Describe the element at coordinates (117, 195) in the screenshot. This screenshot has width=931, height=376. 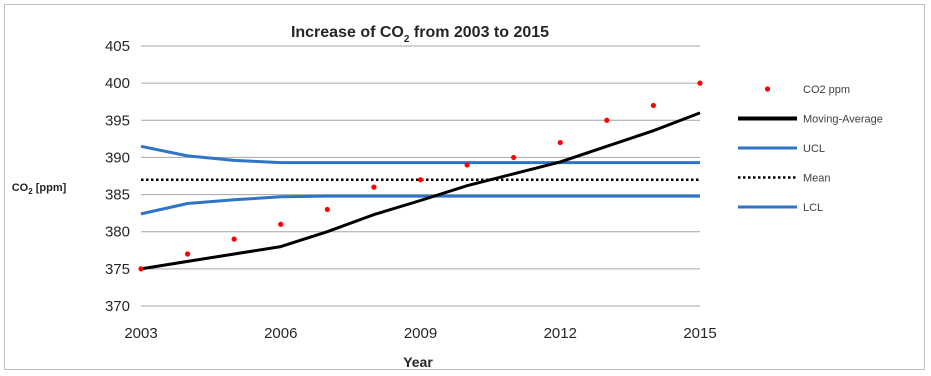
I see `y-tick-385: 385` at that location.